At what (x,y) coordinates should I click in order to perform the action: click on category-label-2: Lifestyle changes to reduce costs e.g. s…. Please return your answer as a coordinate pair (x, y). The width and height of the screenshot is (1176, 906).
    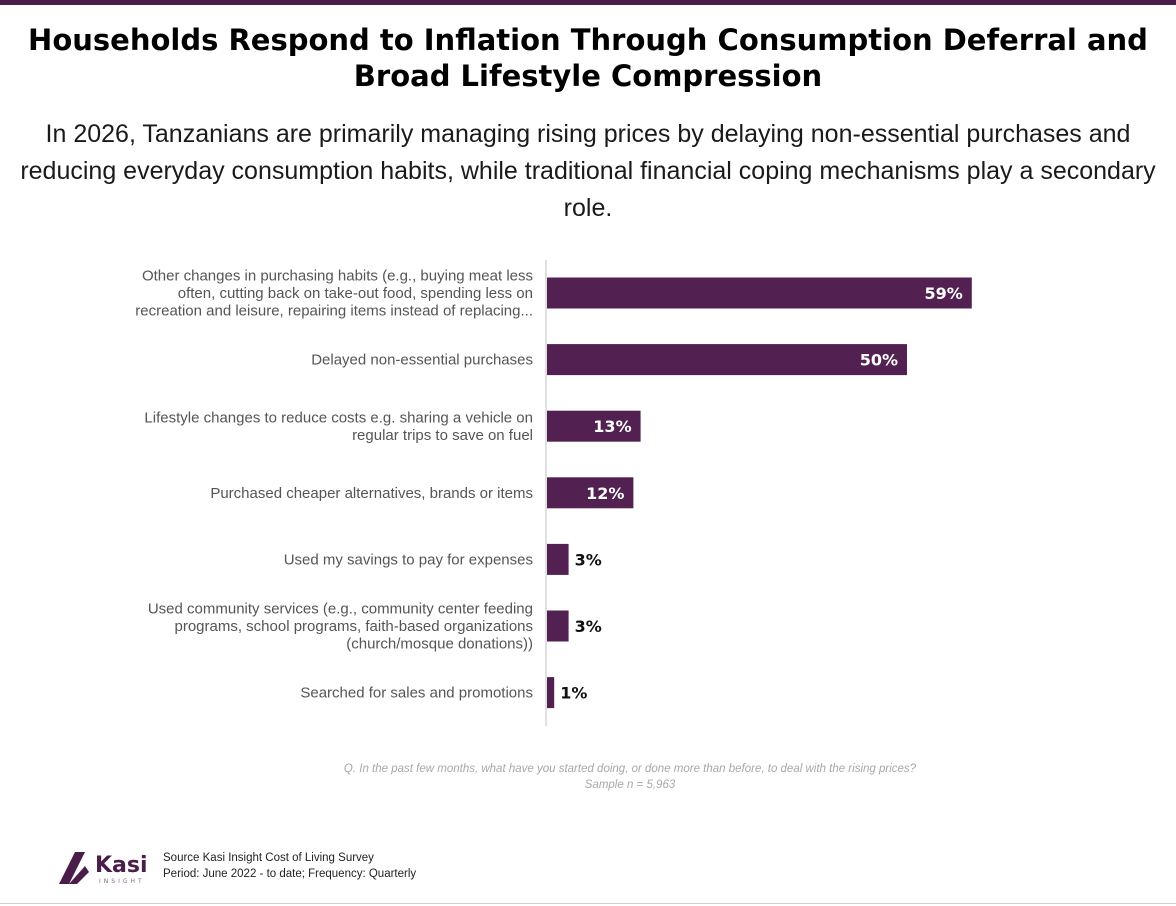
    Looking at the image, I should click on (338, 426).